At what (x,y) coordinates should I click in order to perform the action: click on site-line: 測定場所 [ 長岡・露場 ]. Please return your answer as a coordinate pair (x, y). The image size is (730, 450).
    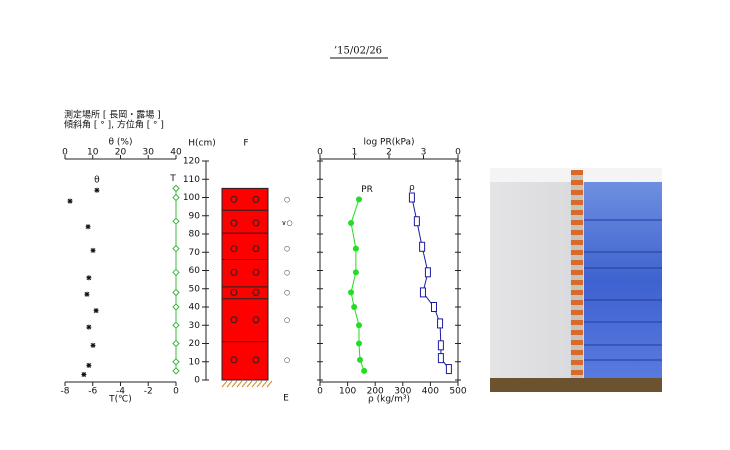
    Looking at the image, I should click on (112, 115).